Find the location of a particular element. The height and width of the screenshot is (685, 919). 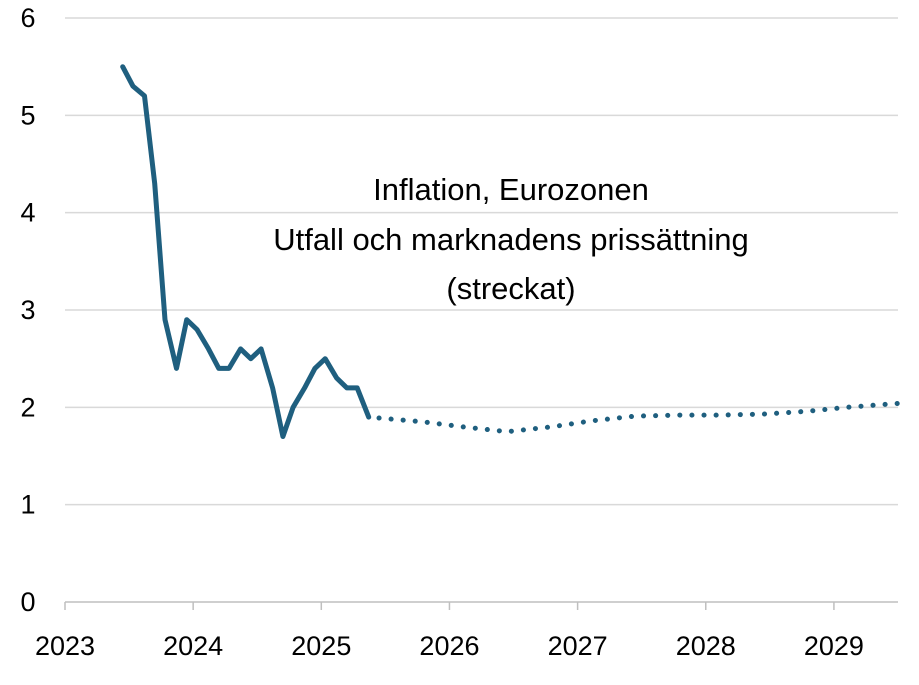

chart-title-line-1: Inflation, Eurozonen is located at coordinates (511, 189).